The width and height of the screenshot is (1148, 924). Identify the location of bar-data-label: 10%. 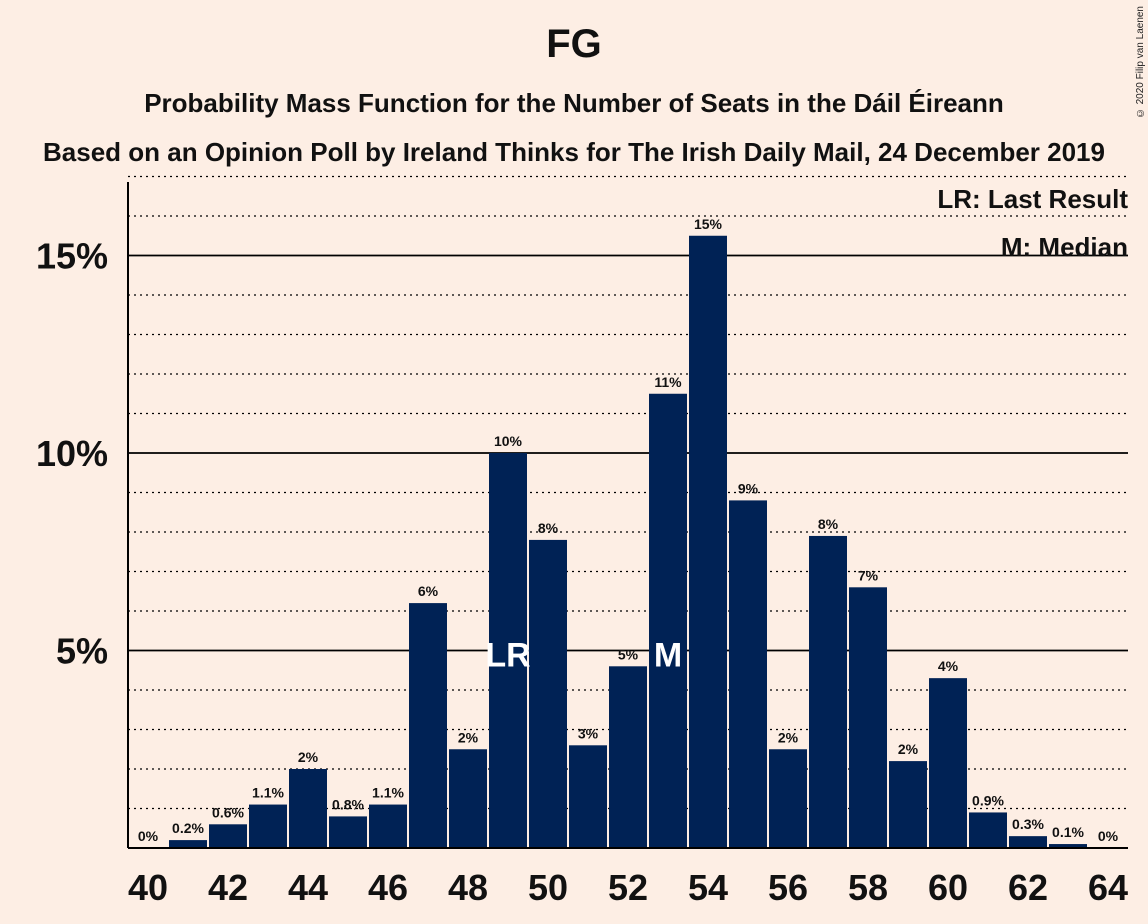
(508, 441).